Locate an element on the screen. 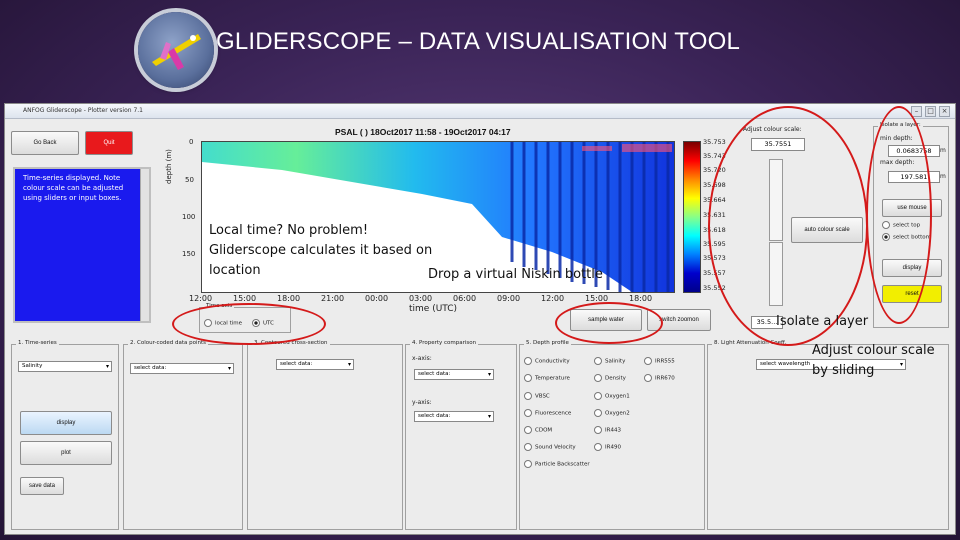  profile-radio: Salinity is located at coordinates (609, 361).